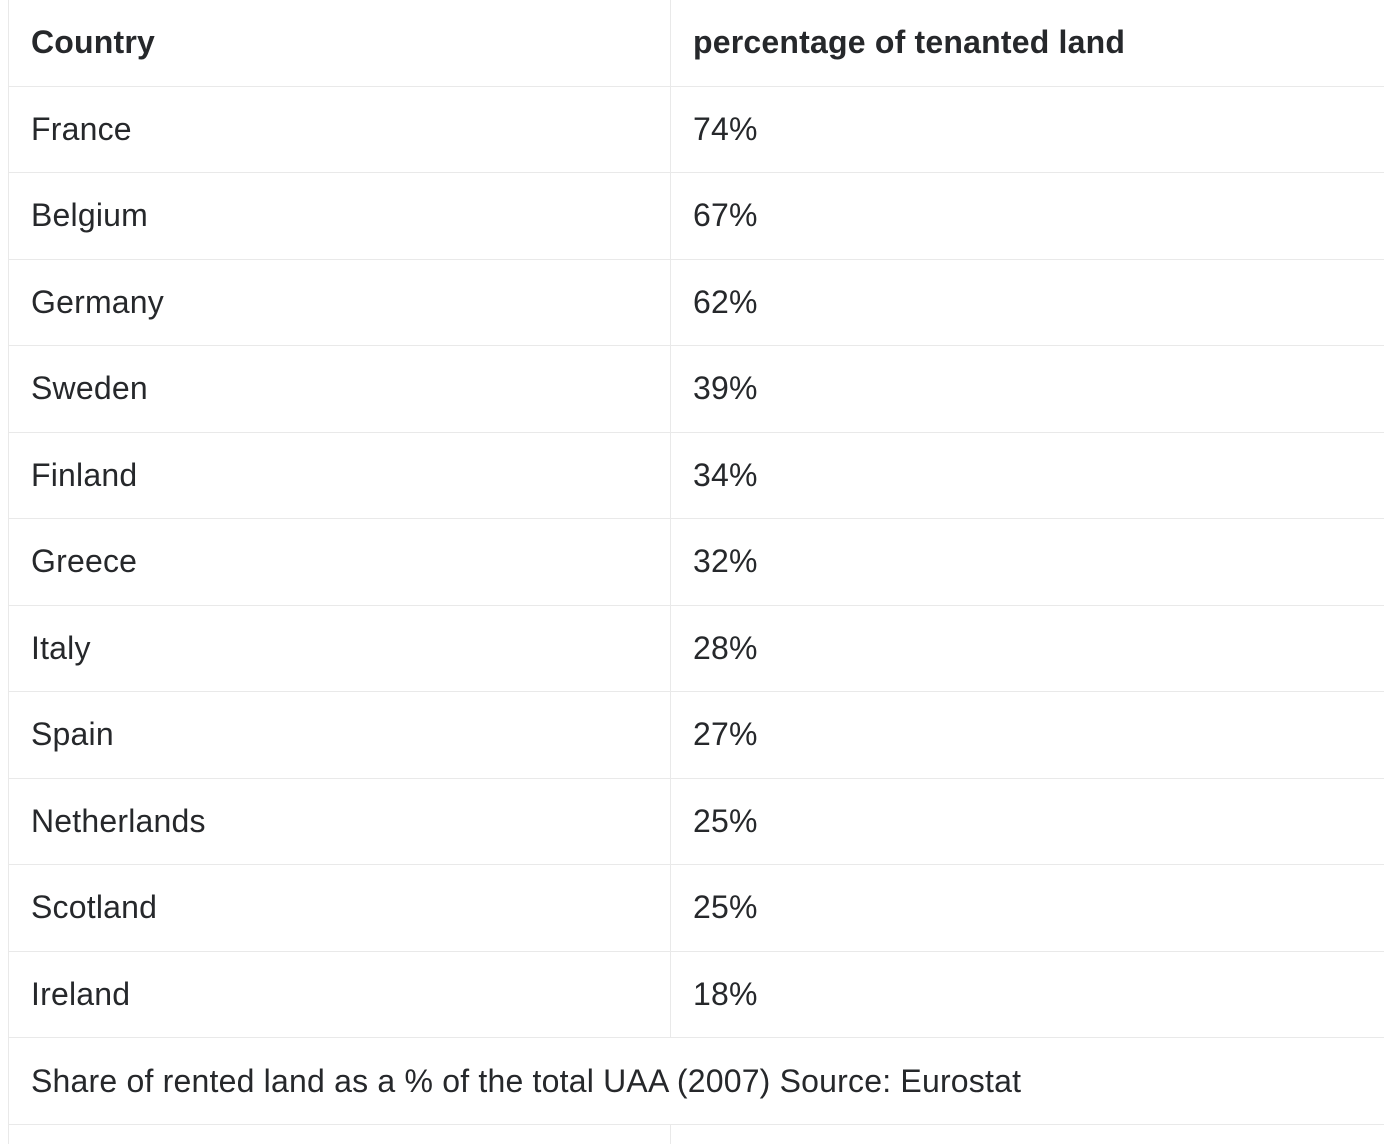 This screenshot has height=1144, width=1384. I want to click on table-partial-row, so click(696, 1134).